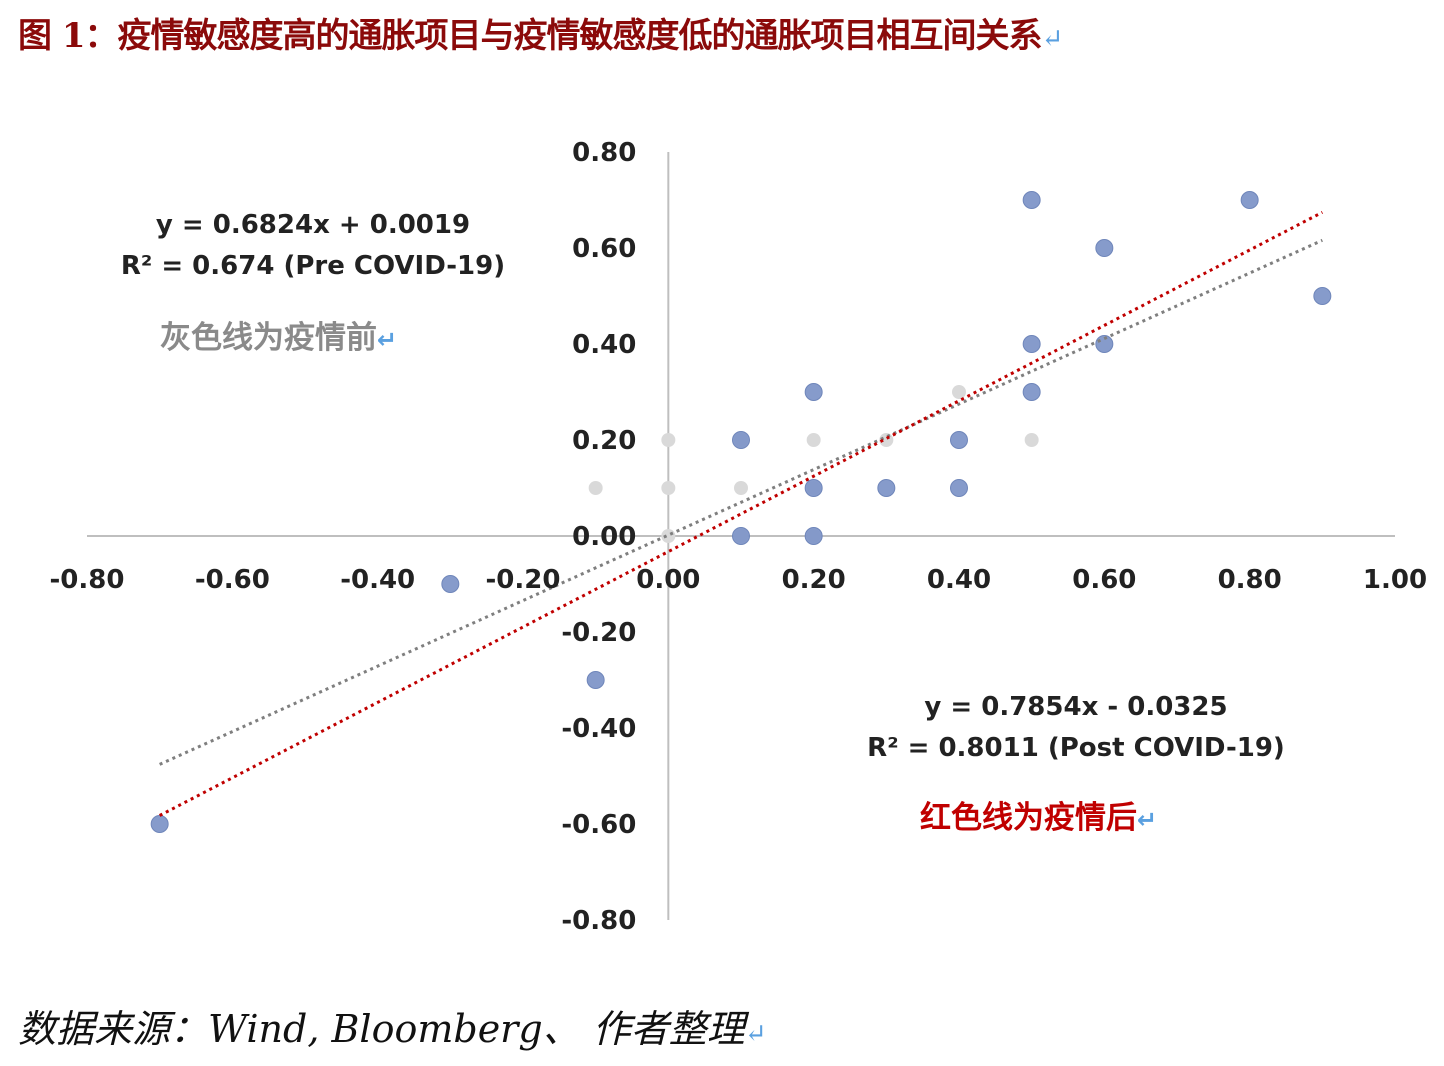  What do you see at coordinates (598, 921) in the screenshot?
I see `y-tick-label: -0.80` at bounding box center [598, 921].